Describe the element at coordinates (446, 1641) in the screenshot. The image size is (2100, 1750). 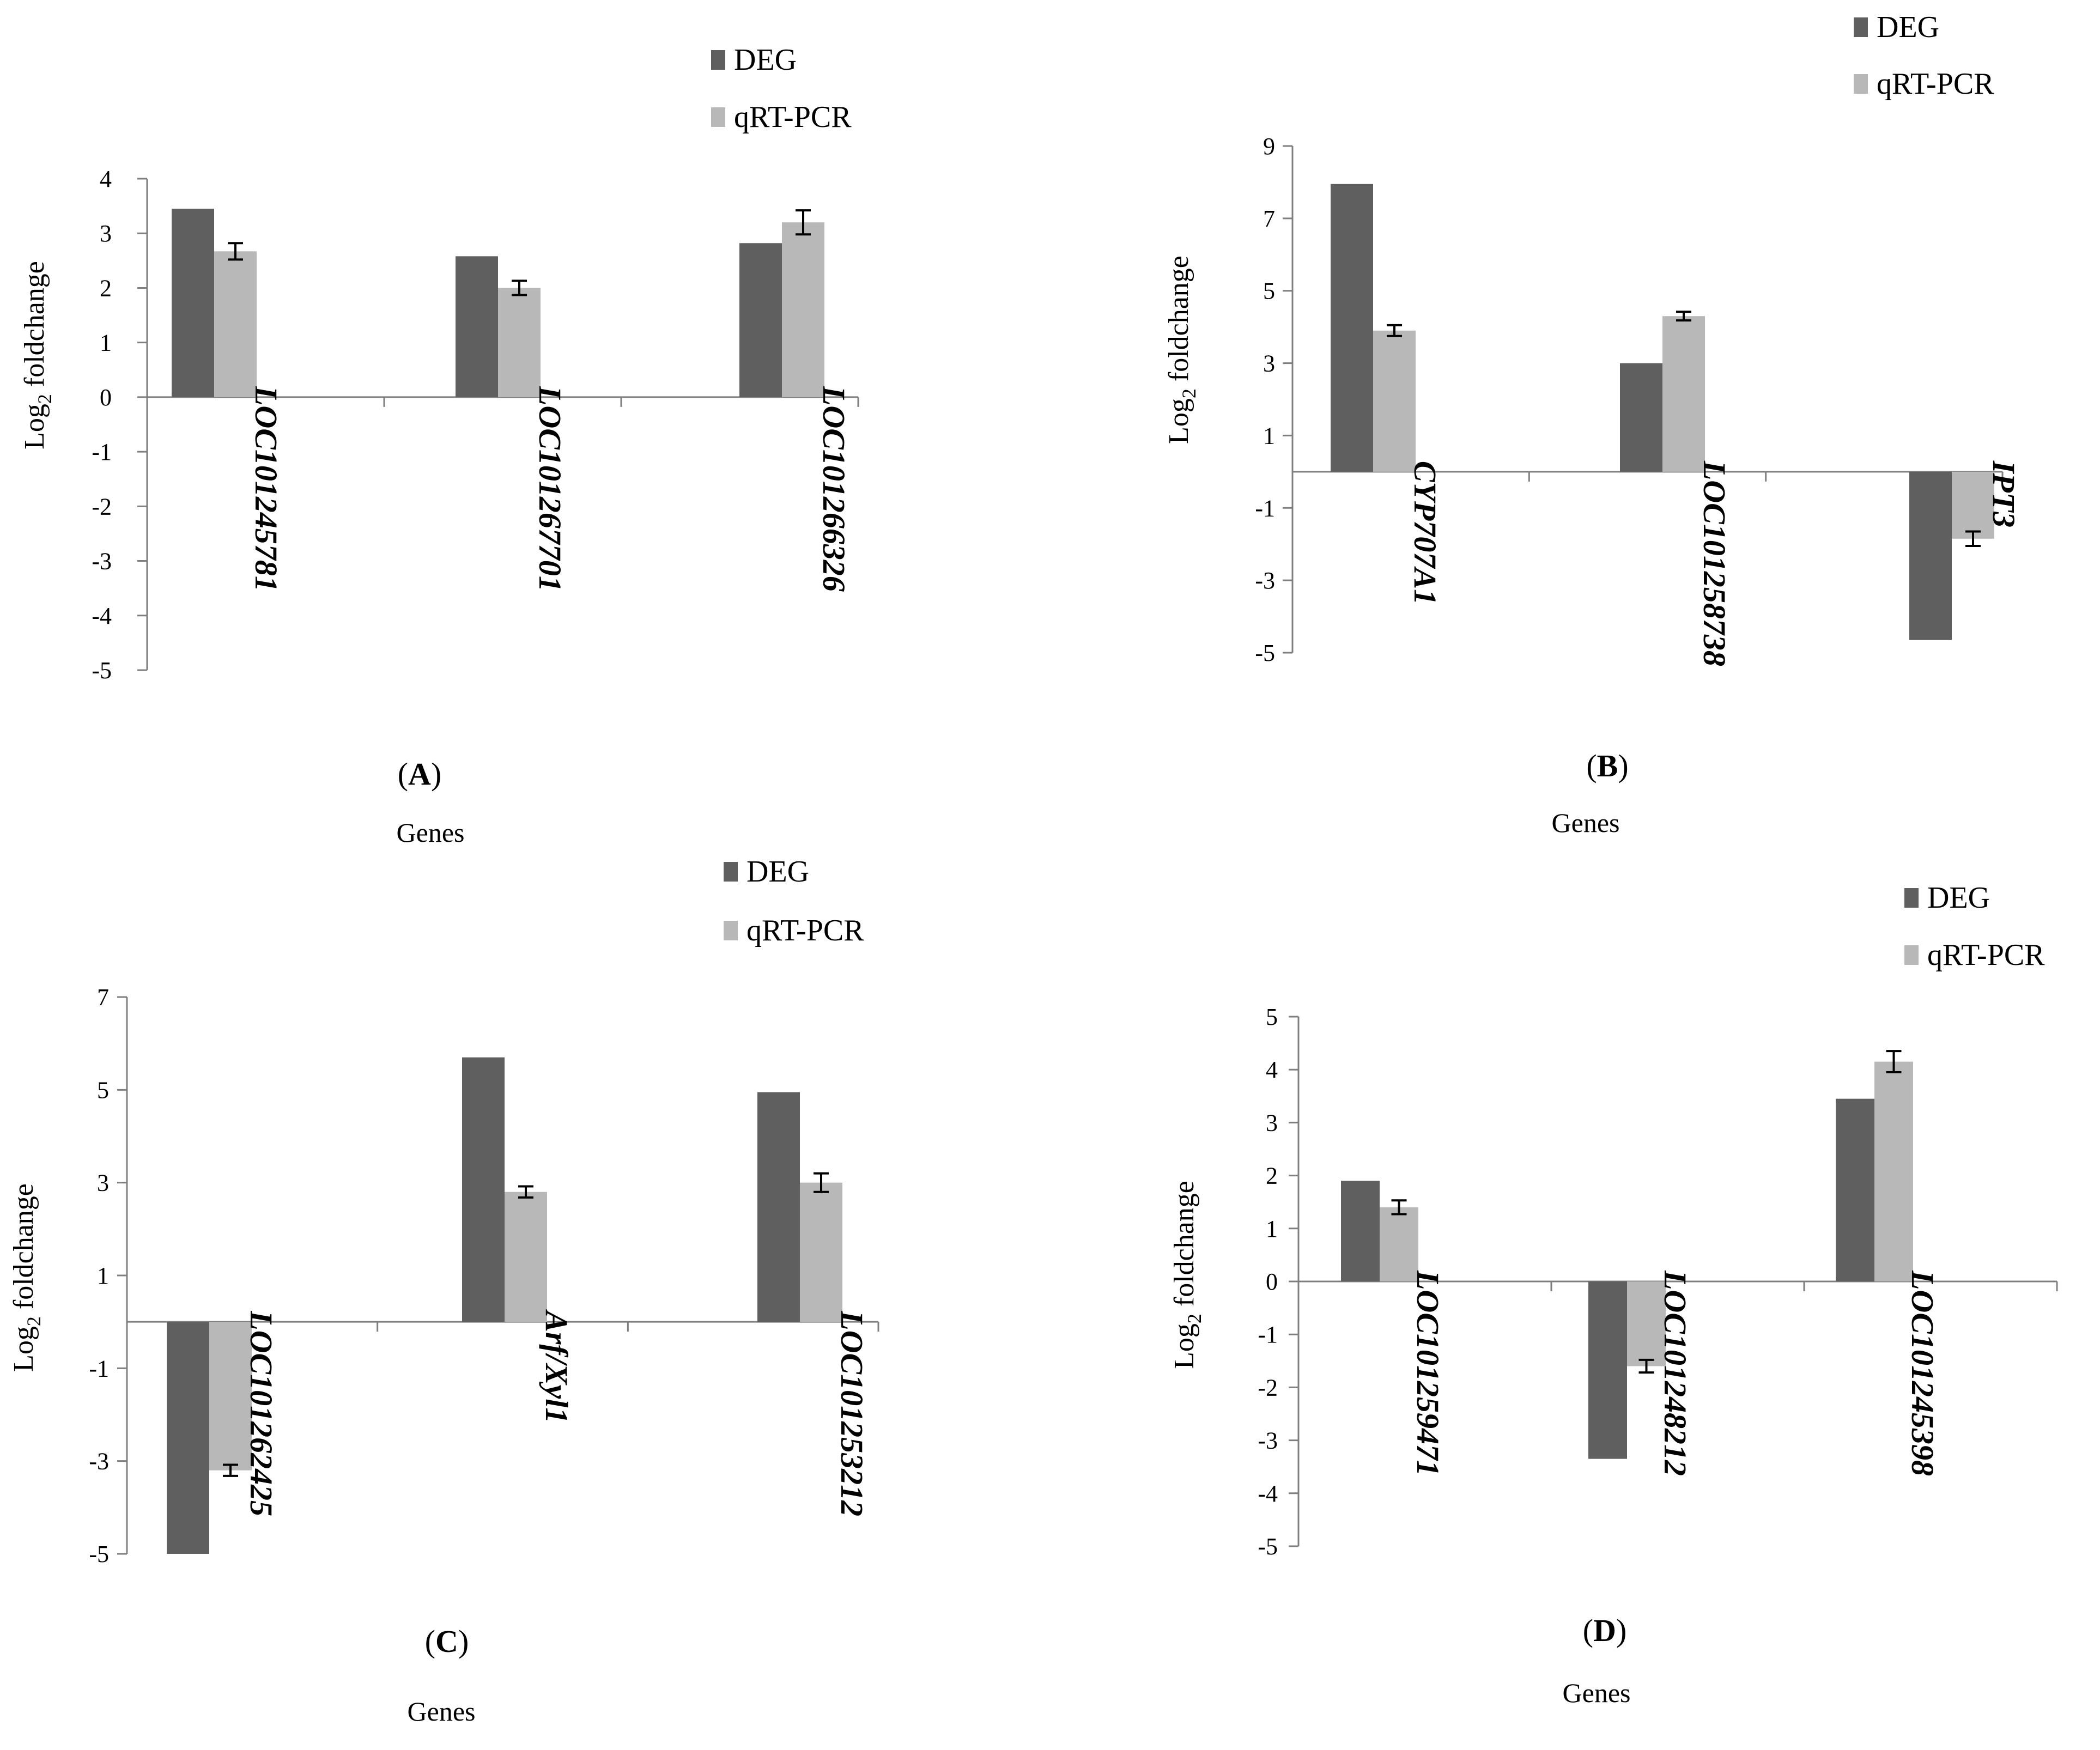
I see `panel-label-letter: C` at that location.